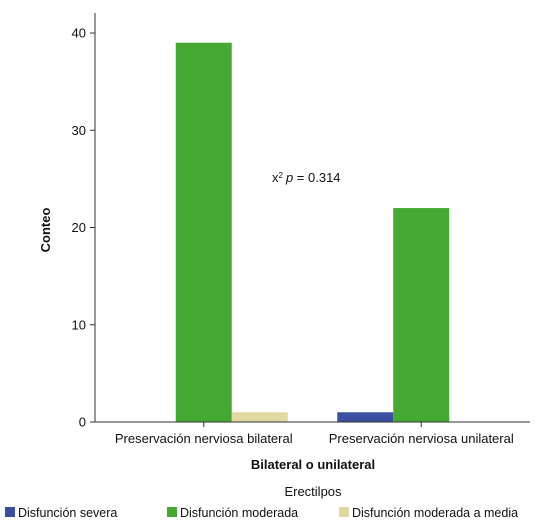 The width and height of the screenshot is (550, 523). What do you see at coordinates (79, 33) in the screenshot?
I see `y-tick-label: 40` at bounding box center [79, 33].